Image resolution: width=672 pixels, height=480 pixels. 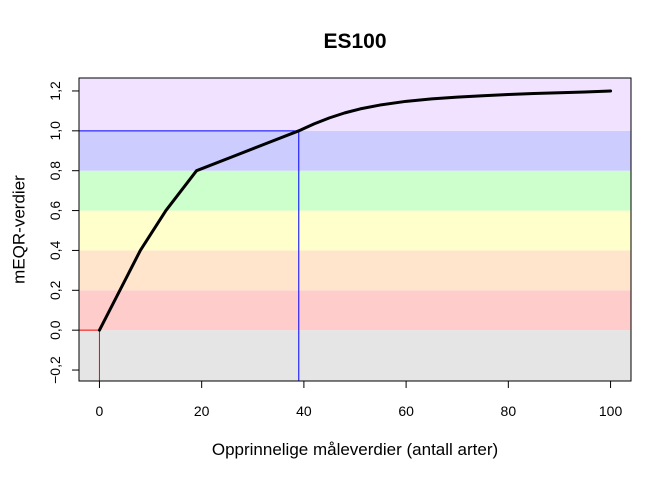 What do you see at coordinates (55, 91) in the screenshot?
I see `y-tick-label: 1,2` at bounding box center [55, 91].